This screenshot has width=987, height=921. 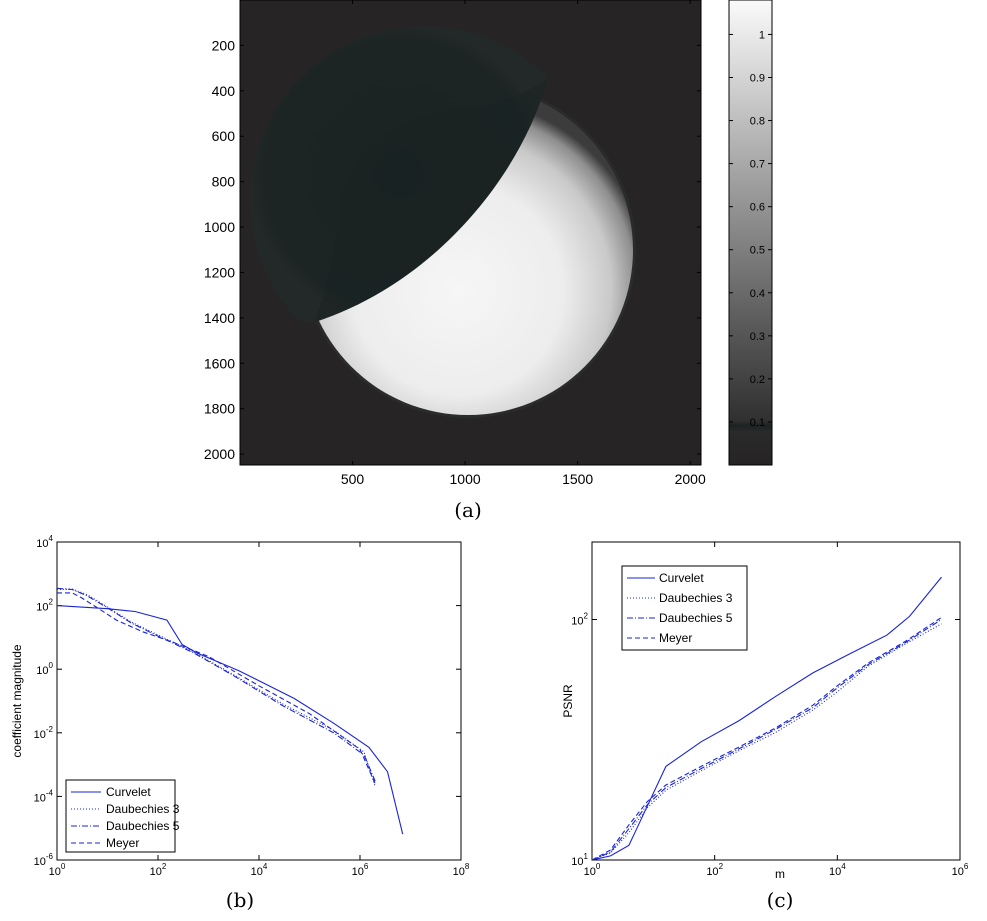 I want to click on c-xtick-label: 10⁰, so click(x=592, y=870).